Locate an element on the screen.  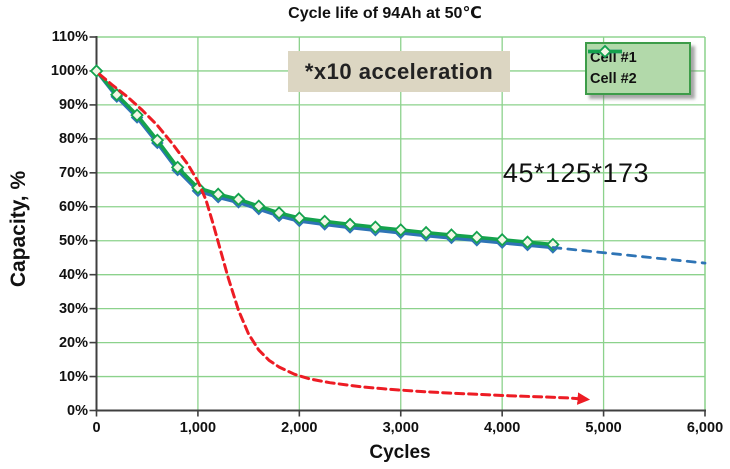
x-tick-label: 0 is located at coordinates (96, 428).